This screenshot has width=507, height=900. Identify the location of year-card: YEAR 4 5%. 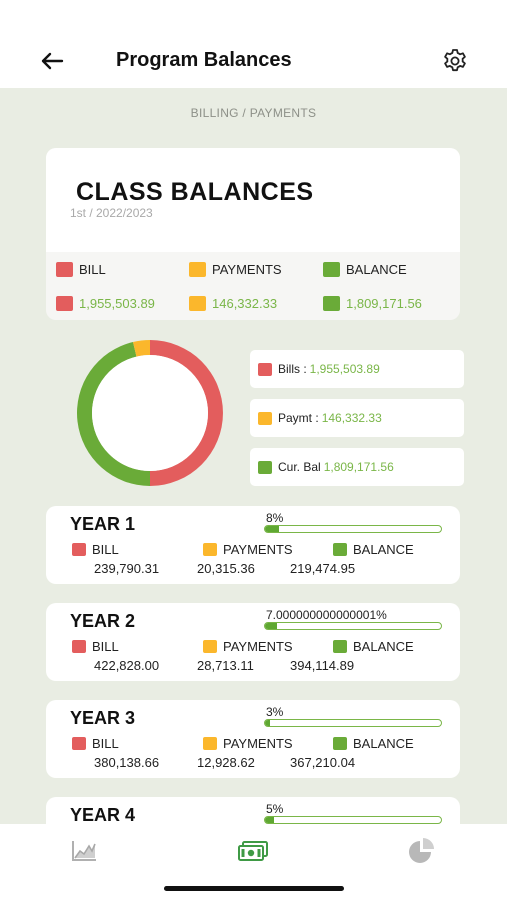
(253, 810).